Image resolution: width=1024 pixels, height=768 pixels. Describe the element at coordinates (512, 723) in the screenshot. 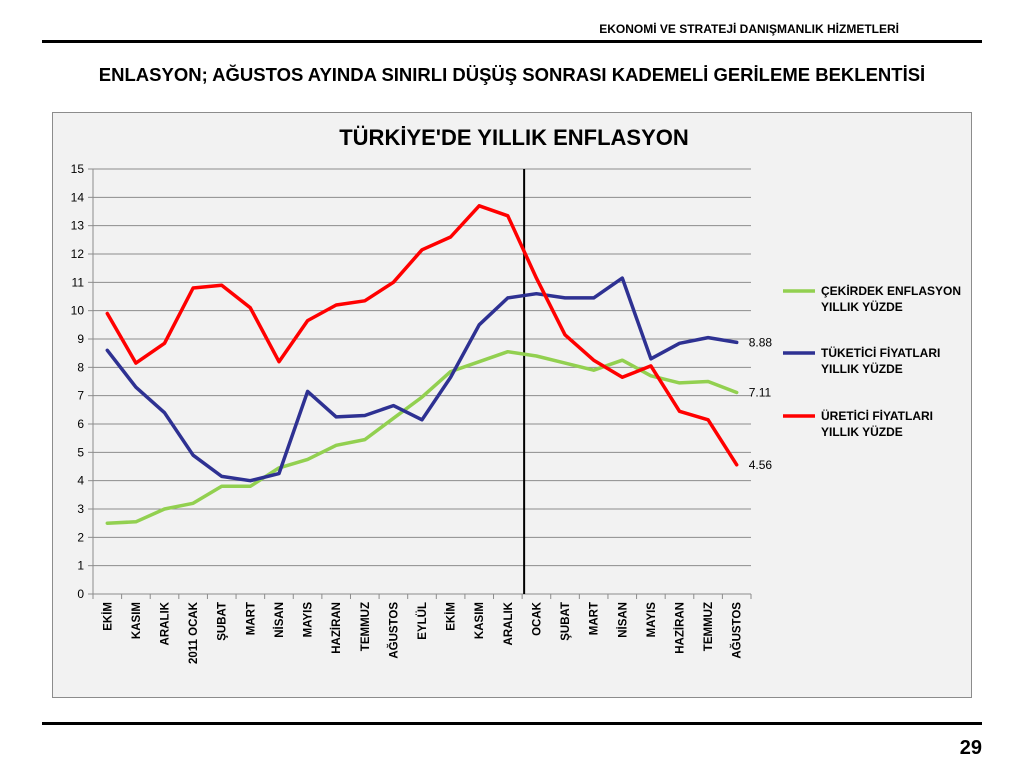

I see `bottom-rule` at that location.